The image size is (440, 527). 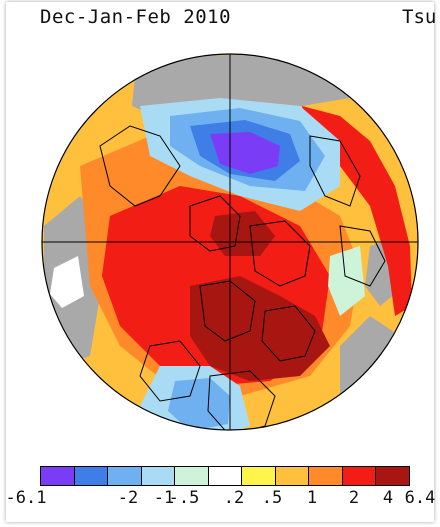 I want to click on colorbar-tick-label: 4, so click(x=388, y=498).